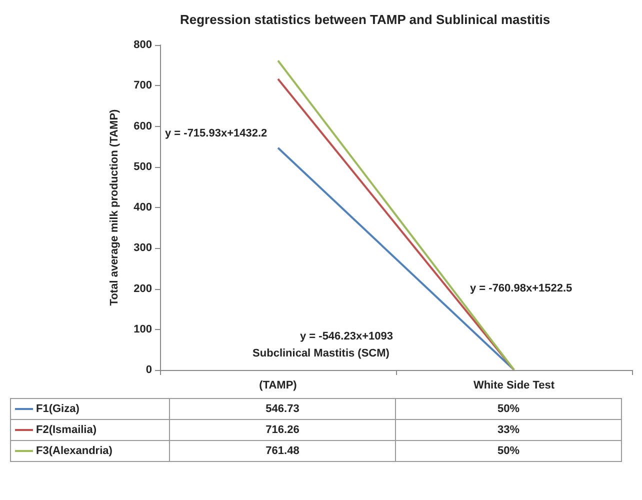 The height and width of the screenshot is (500, 642). Describe the element at coordinates (514, 386) in the screenshot. I see `x-tick-label: White Side Test` at that location.